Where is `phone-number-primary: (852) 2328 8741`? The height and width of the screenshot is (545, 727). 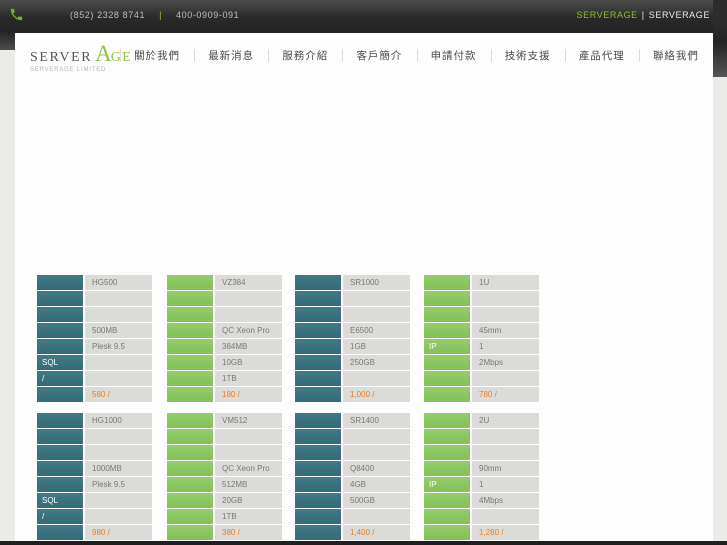
phone-number-primary: (852) 2328 8741 is located at coordinates (108, 15).